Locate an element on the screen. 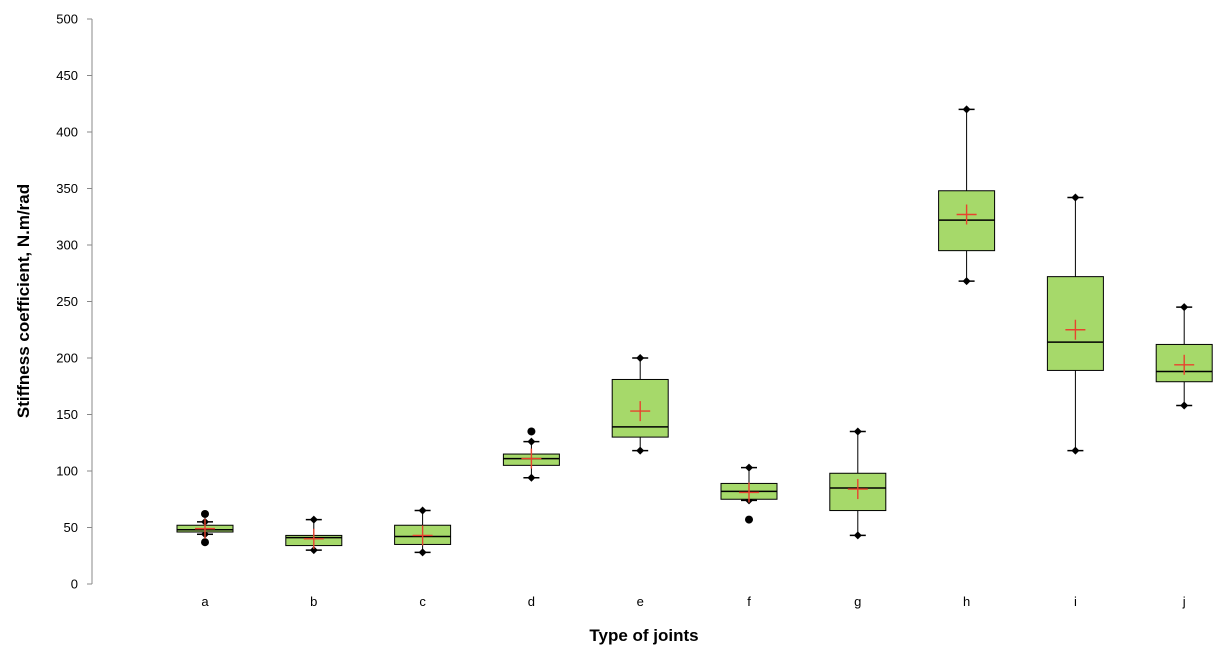  box-f is located at coordinates (749, 493).